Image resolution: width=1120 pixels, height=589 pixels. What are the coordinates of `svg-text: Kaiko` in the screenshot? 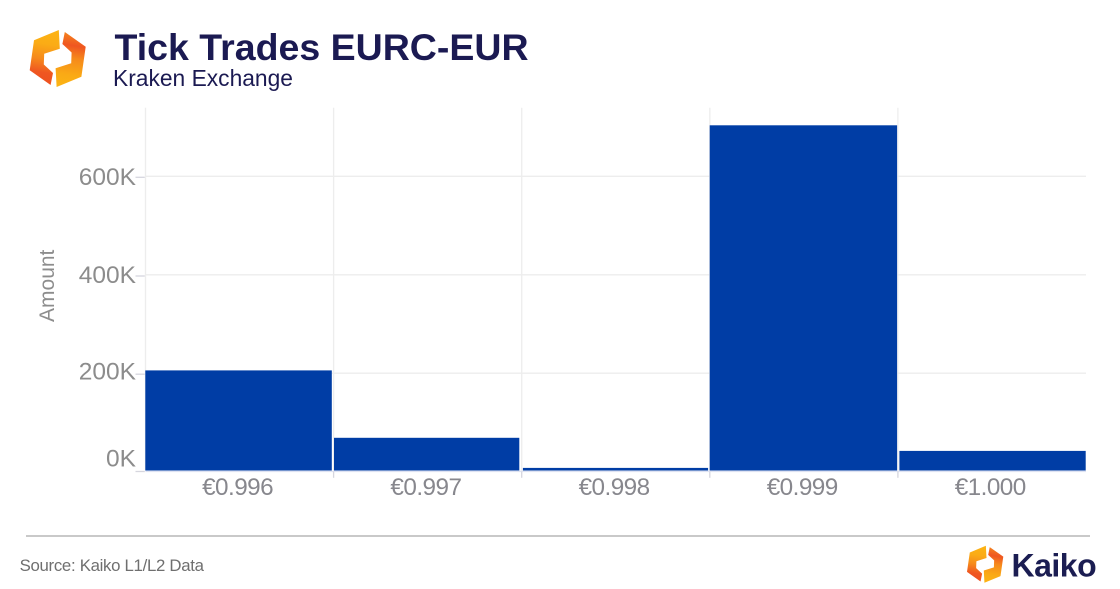 It's located at (1054, 566).